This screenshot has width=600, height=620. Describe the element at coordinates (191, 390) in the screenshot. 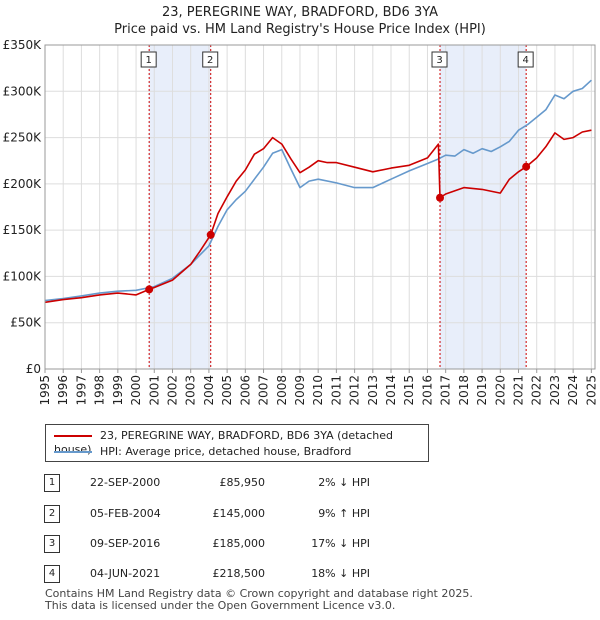

I see `x-tick-label: 2003` at that location.